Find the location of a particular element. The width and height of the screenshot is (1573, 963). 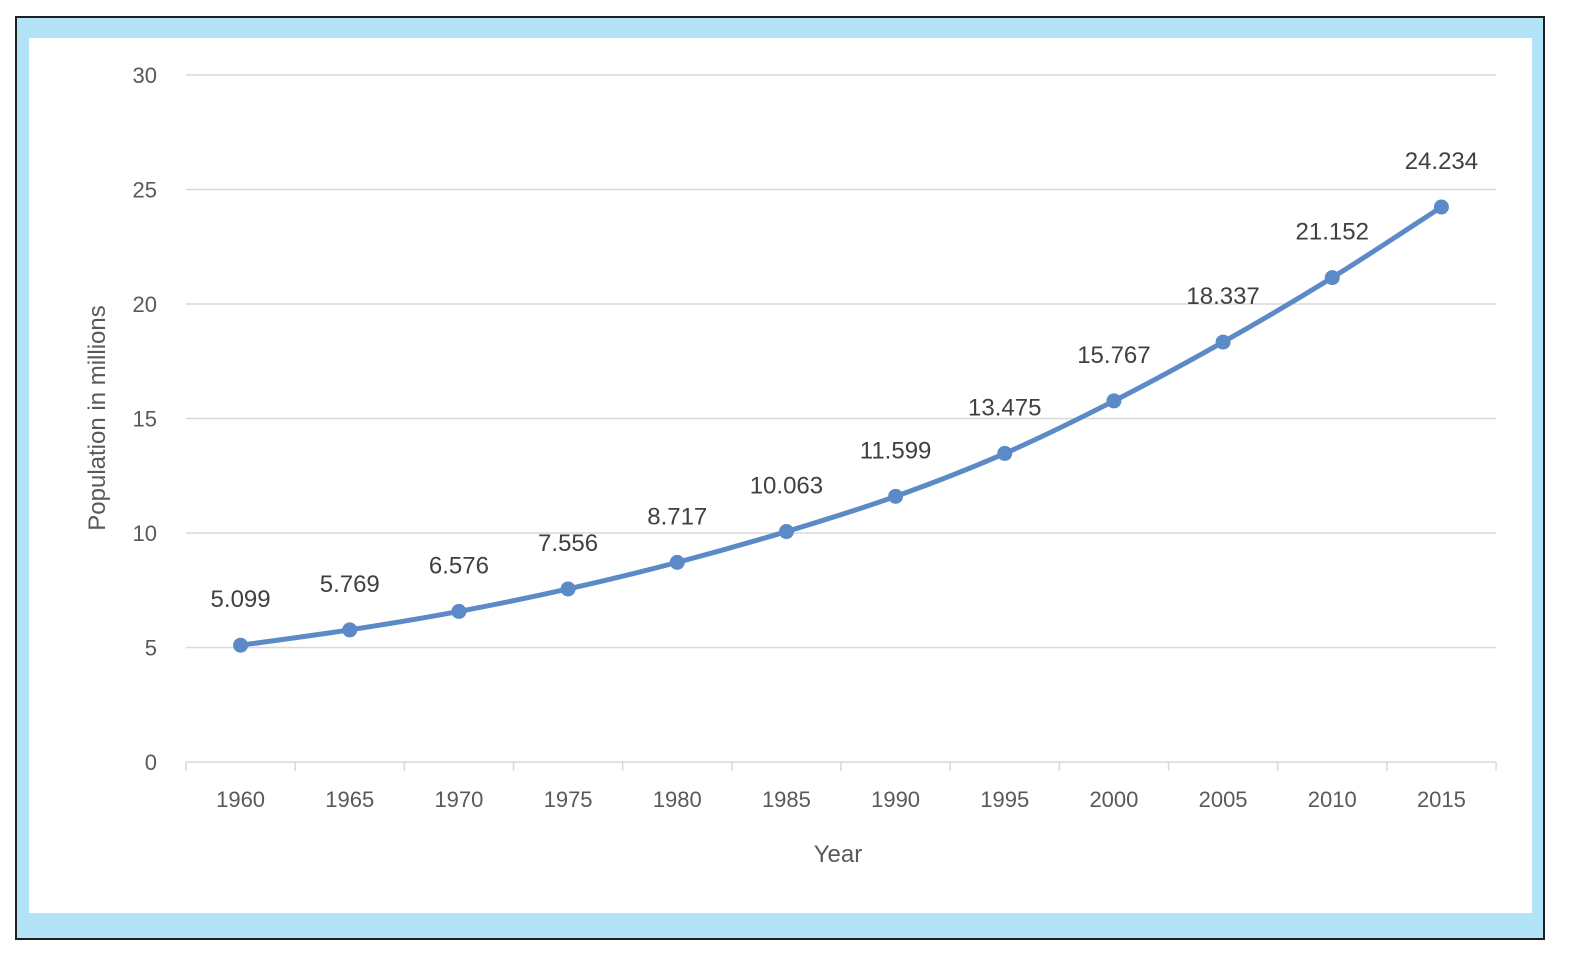

data-label: 8.717 is located at coordinates (677, 516).